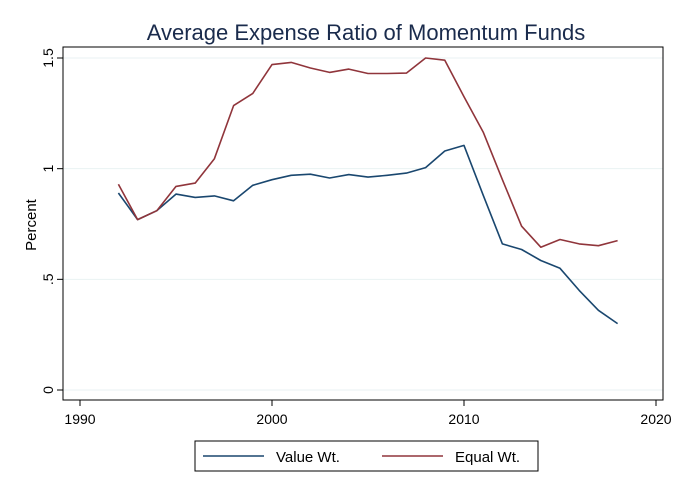  What do you see at coordinates (366, 32) in the screenshot?
I see `chart-title: Average Expense Ratio of Momentum Funds` at bounding box center [366, 32].